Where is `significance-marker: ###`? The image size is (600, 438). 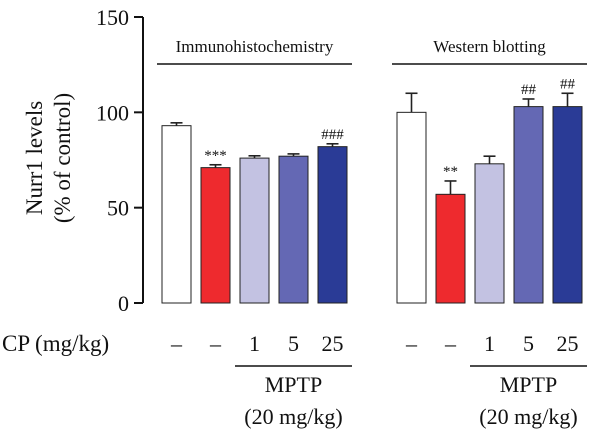
significance-marker: ### is located at coordinates (332, 135).